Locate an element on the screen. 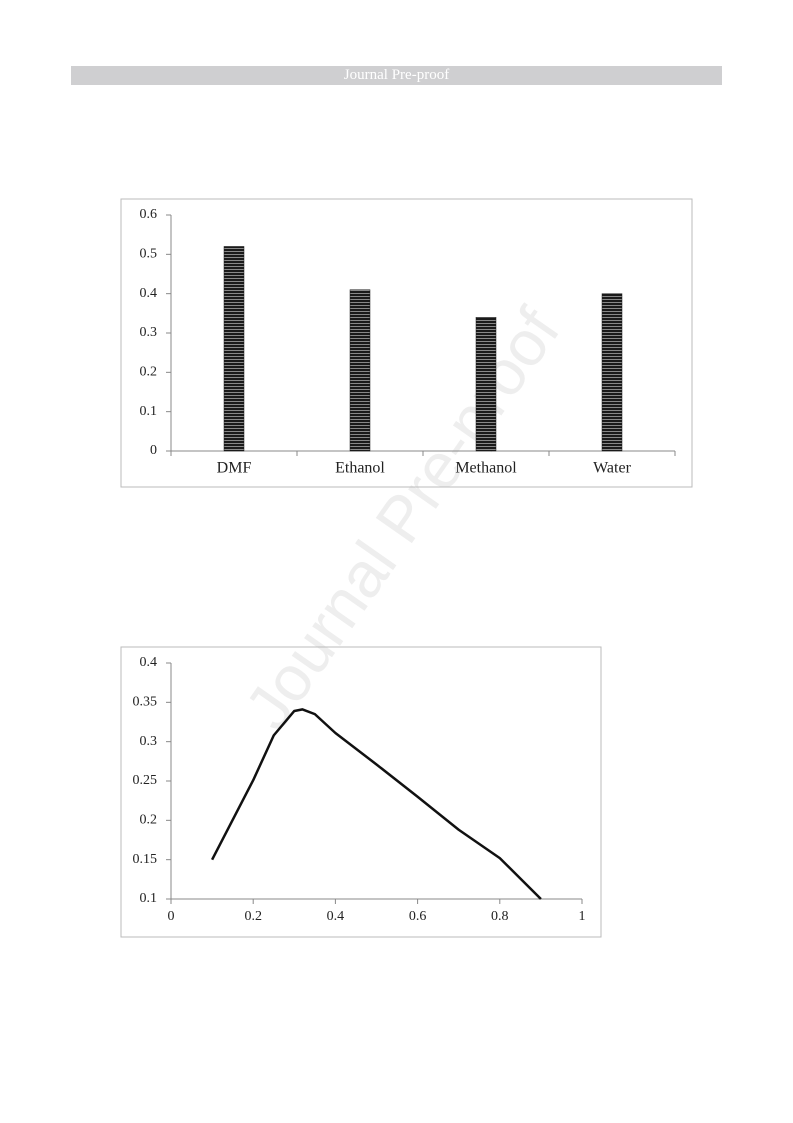  header-bar: Journal Pre-proof is located at coordinates (396, 75).